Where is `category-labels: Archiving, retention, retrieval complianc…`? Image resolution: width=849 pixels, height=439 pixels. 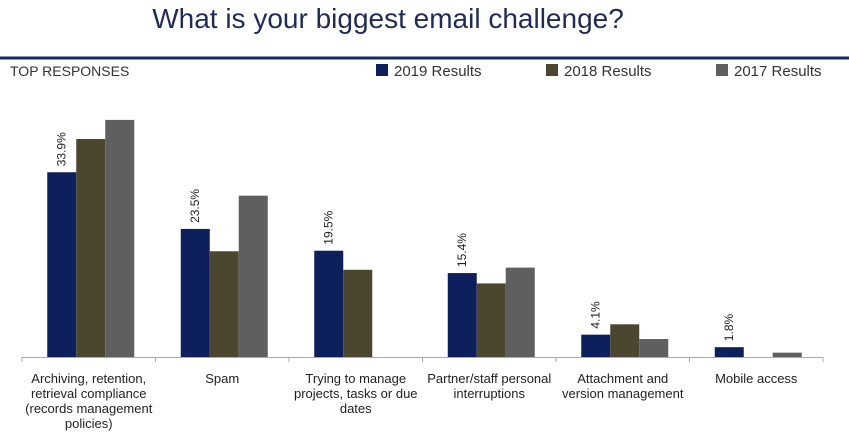
category-labels: Archiving, retention, retrieval complianc… is located at coordinates (411, 401).